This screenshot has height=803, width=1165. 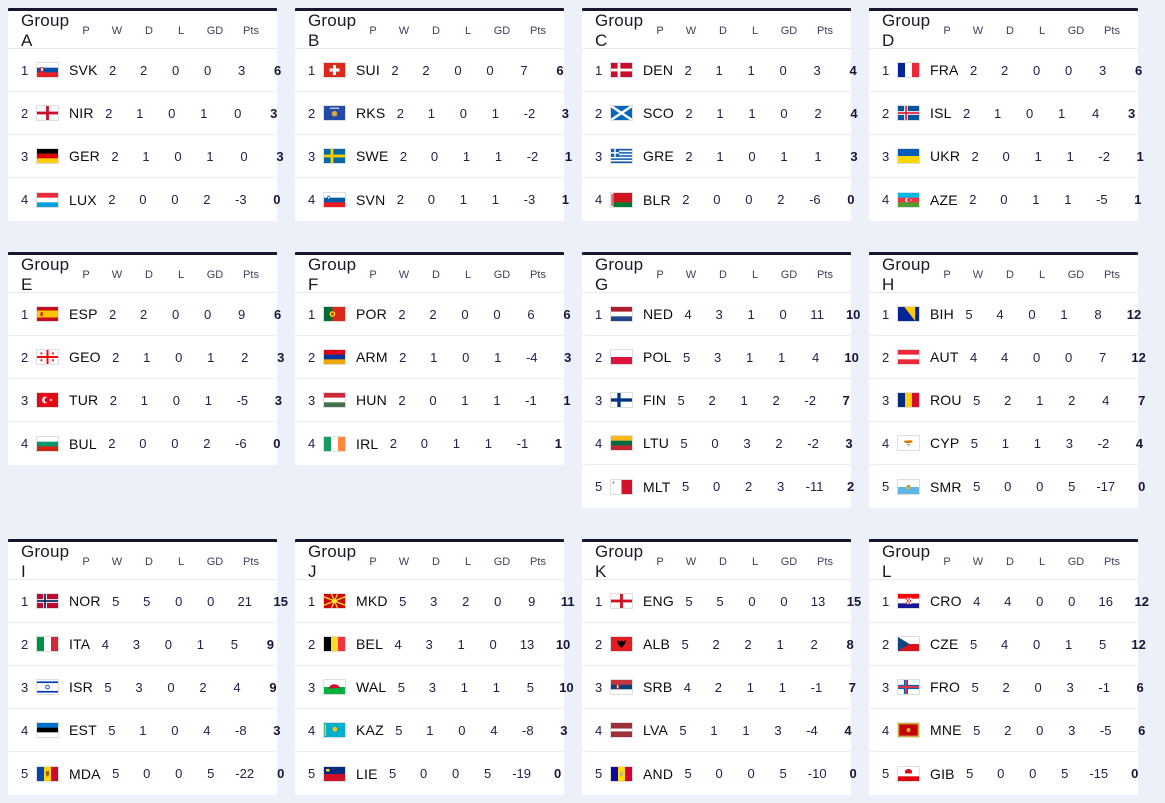 I want to click on team-code: SCO, so click(x=658, y=113).